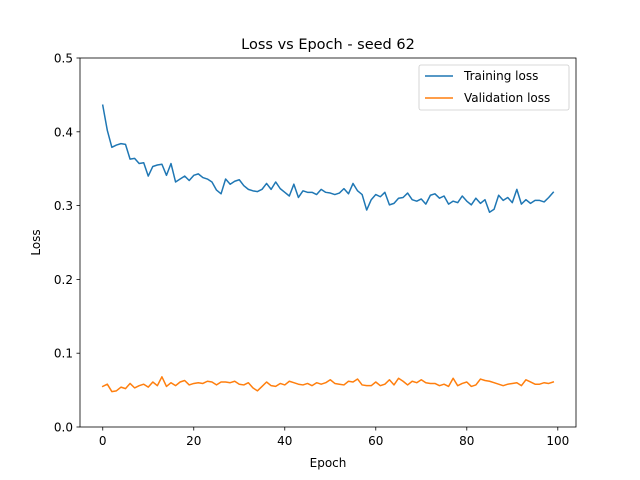 The height and width of the screenshot is (480, 640). I want to click on legend-label-validation-loss: Validation loss, so click(507, 98).